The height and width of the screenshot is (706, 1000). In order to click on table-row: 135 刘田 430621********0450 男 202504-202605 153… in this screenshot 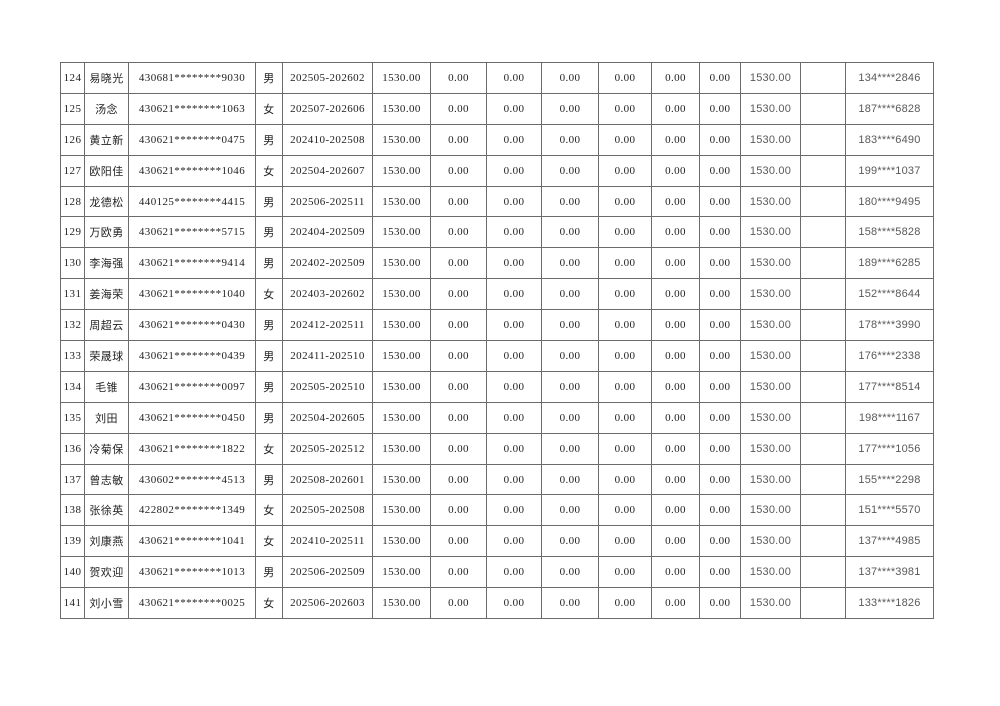, I will do `click(497, 417)`.